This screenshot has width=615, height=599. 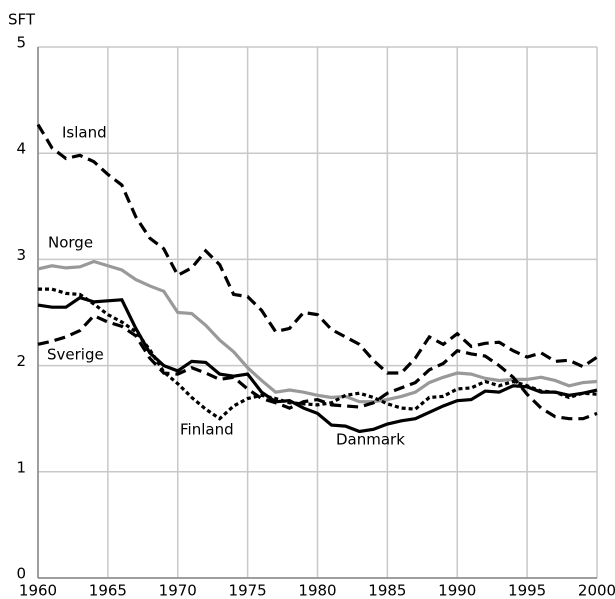 What do you see at coordinates (370, 440) in the screenshot?
I see `series-label: Danmark` at bounding box center [370, 440].